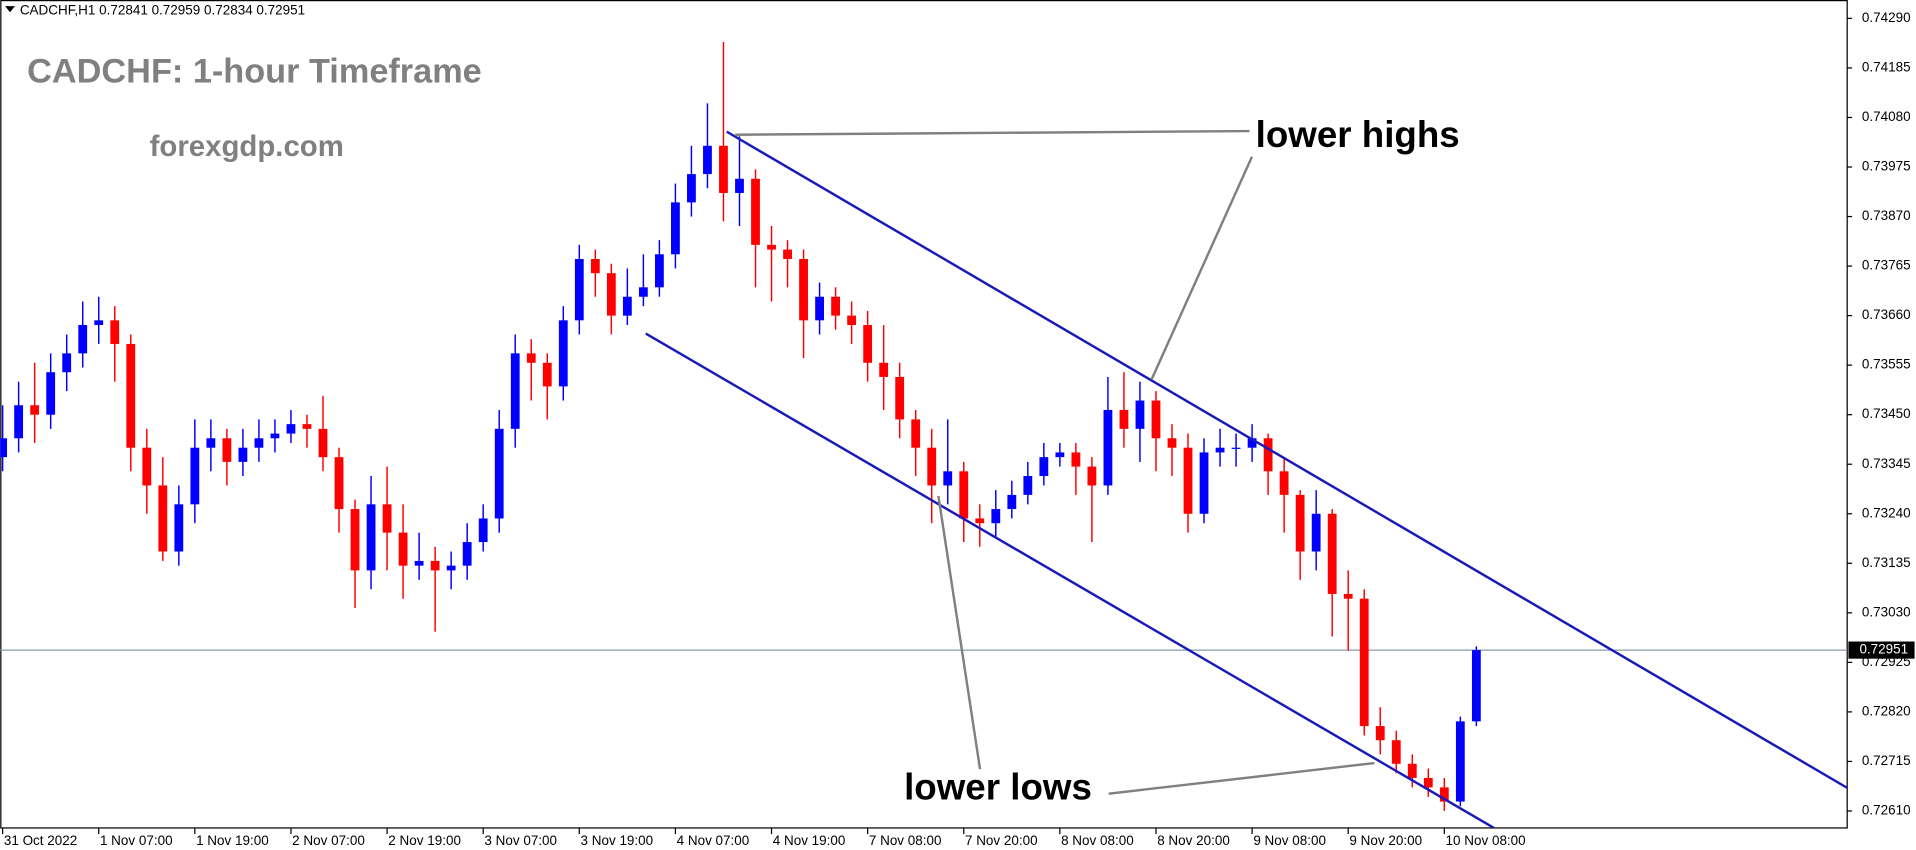 The width and height of the screenshot is (1916, 850). Describe the element at coordinates (1886, 116) in the screenshot. I see `y-tick-label: 0.74080` at that location.